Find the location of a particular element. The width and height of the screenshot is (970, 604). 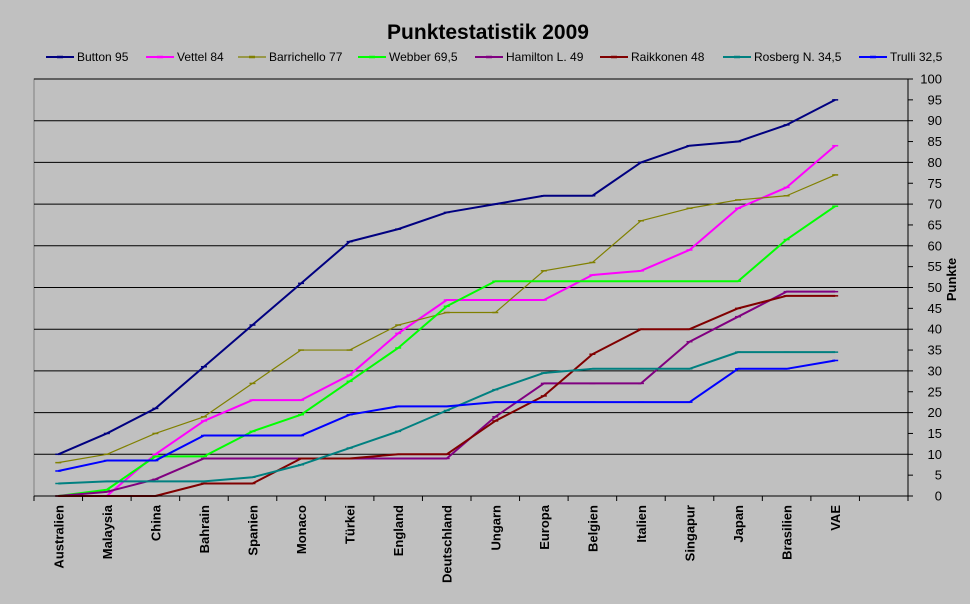

legend-label: Rosberg N. 34,5 is located at coordinates (798, 57).